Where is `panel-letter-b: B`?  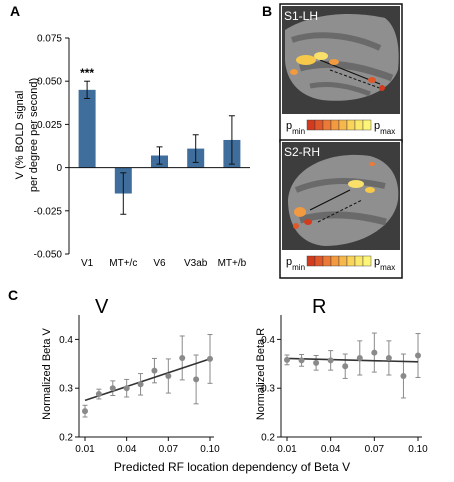
panel-letter-b: B is located at coordinates (267, 11).